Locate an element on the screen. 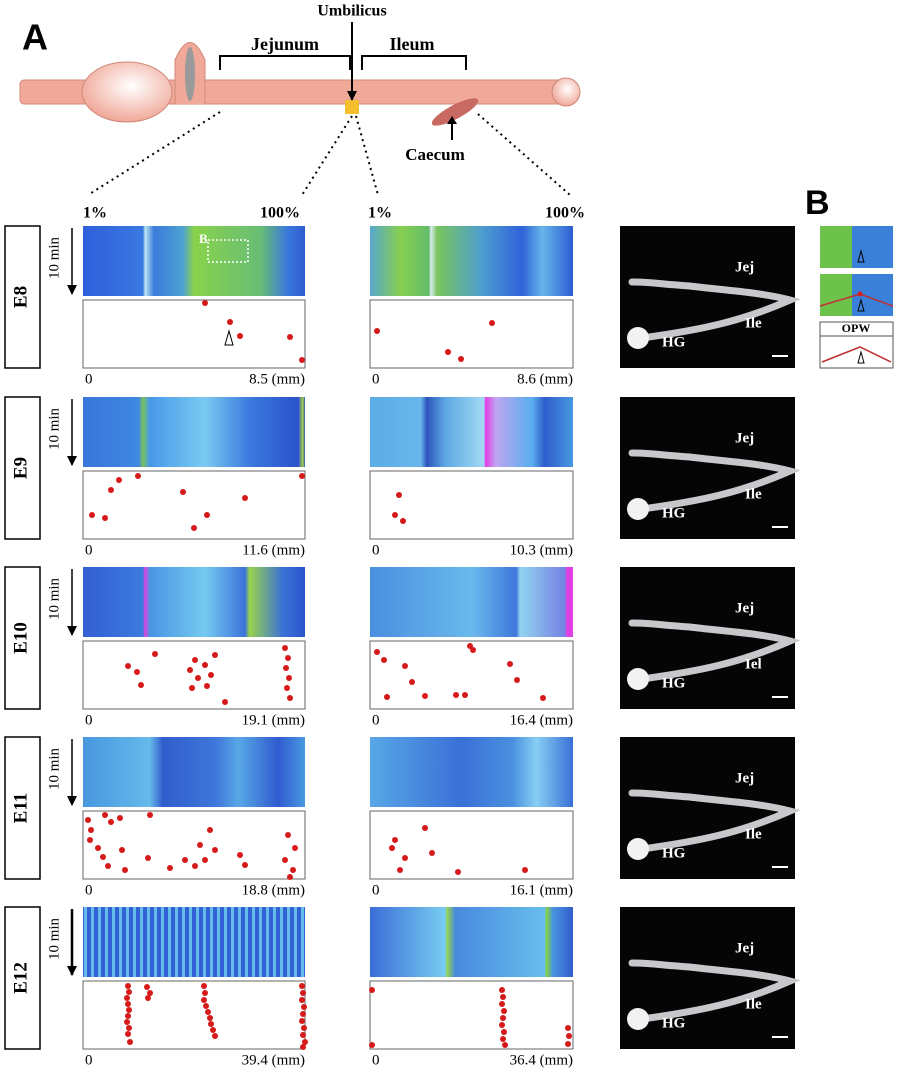  stage-label: E8 is located at coordinates (20, 297).